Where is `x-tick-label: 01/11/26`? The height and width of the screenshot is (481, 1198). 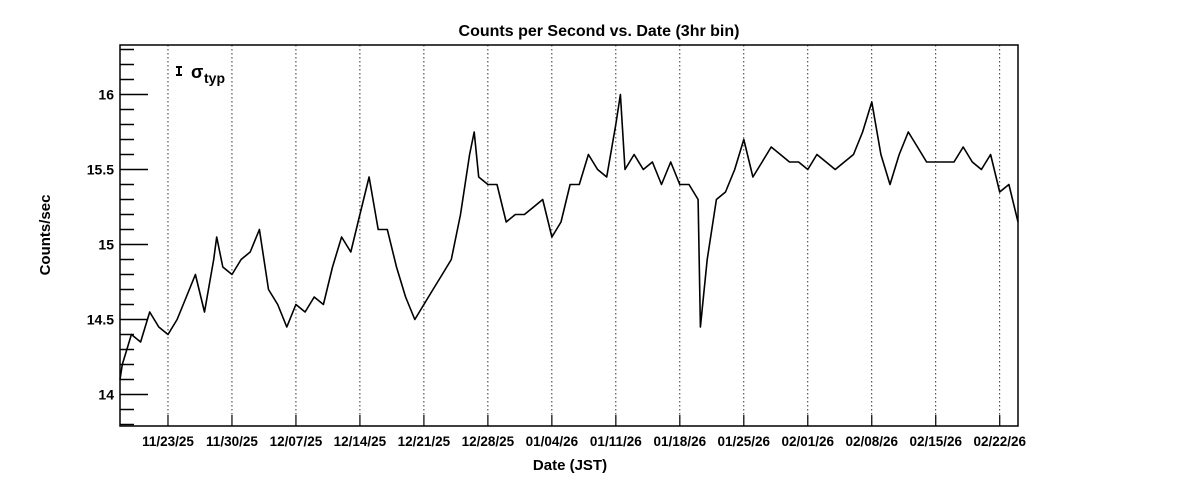 x-tick-label: 01/11/26 is located at coordinates (616, 441).